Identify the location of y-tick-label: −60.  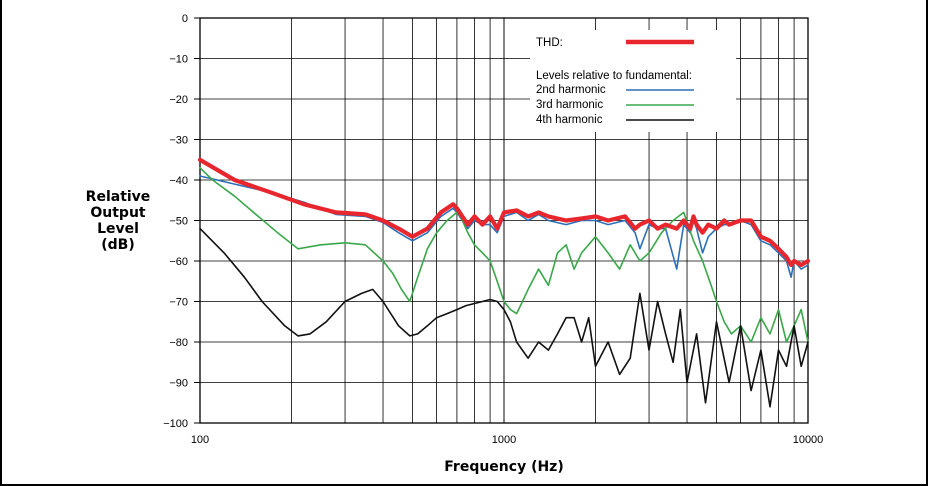
(178, 262).